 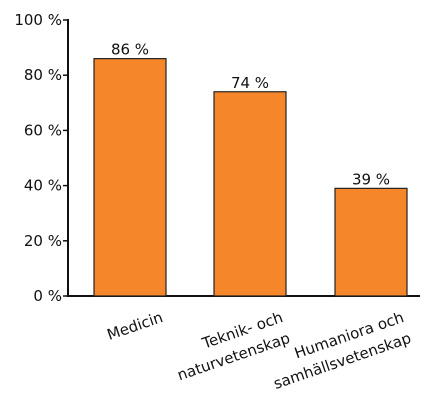 I want to click on category-label-line: Medicin, so click(x=135, y=326).